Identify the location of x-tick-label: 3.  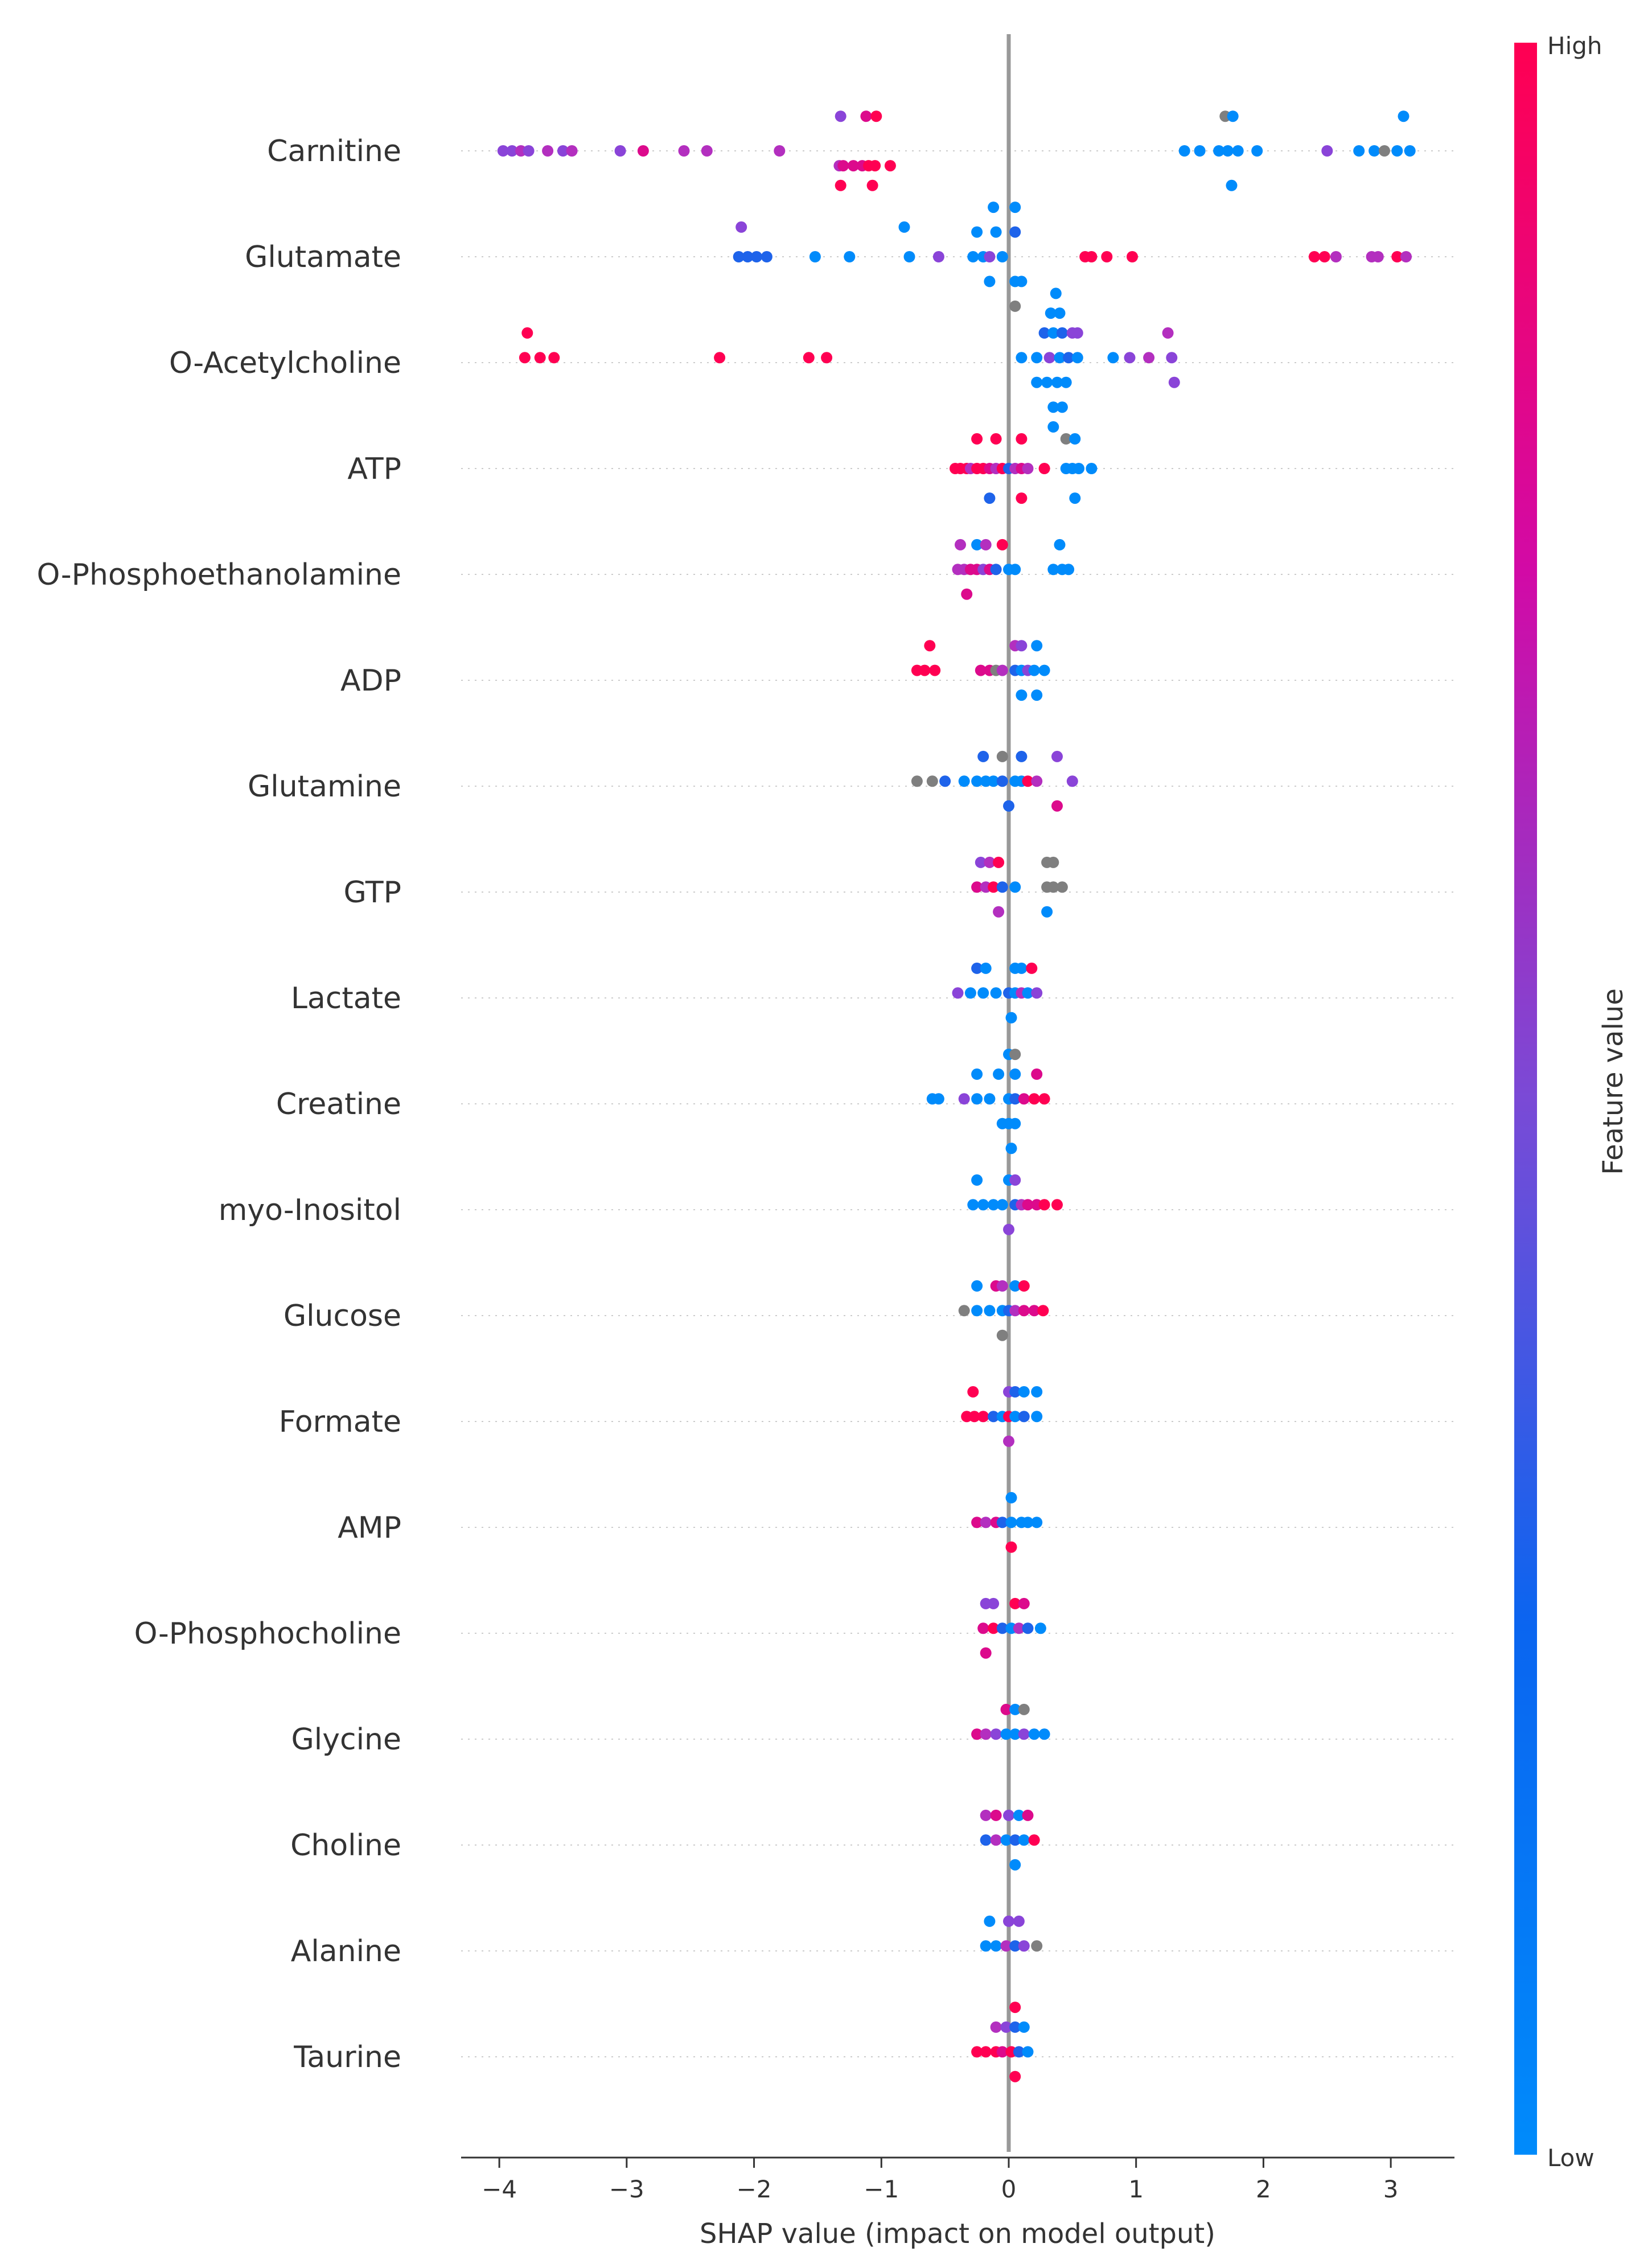
(1391, 2189).